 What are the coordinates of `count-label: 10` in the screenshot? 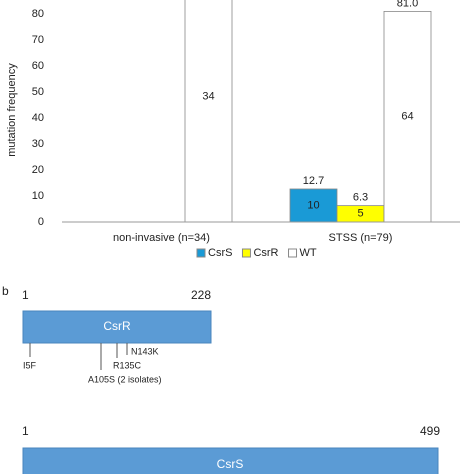 It's located at (313, 205).